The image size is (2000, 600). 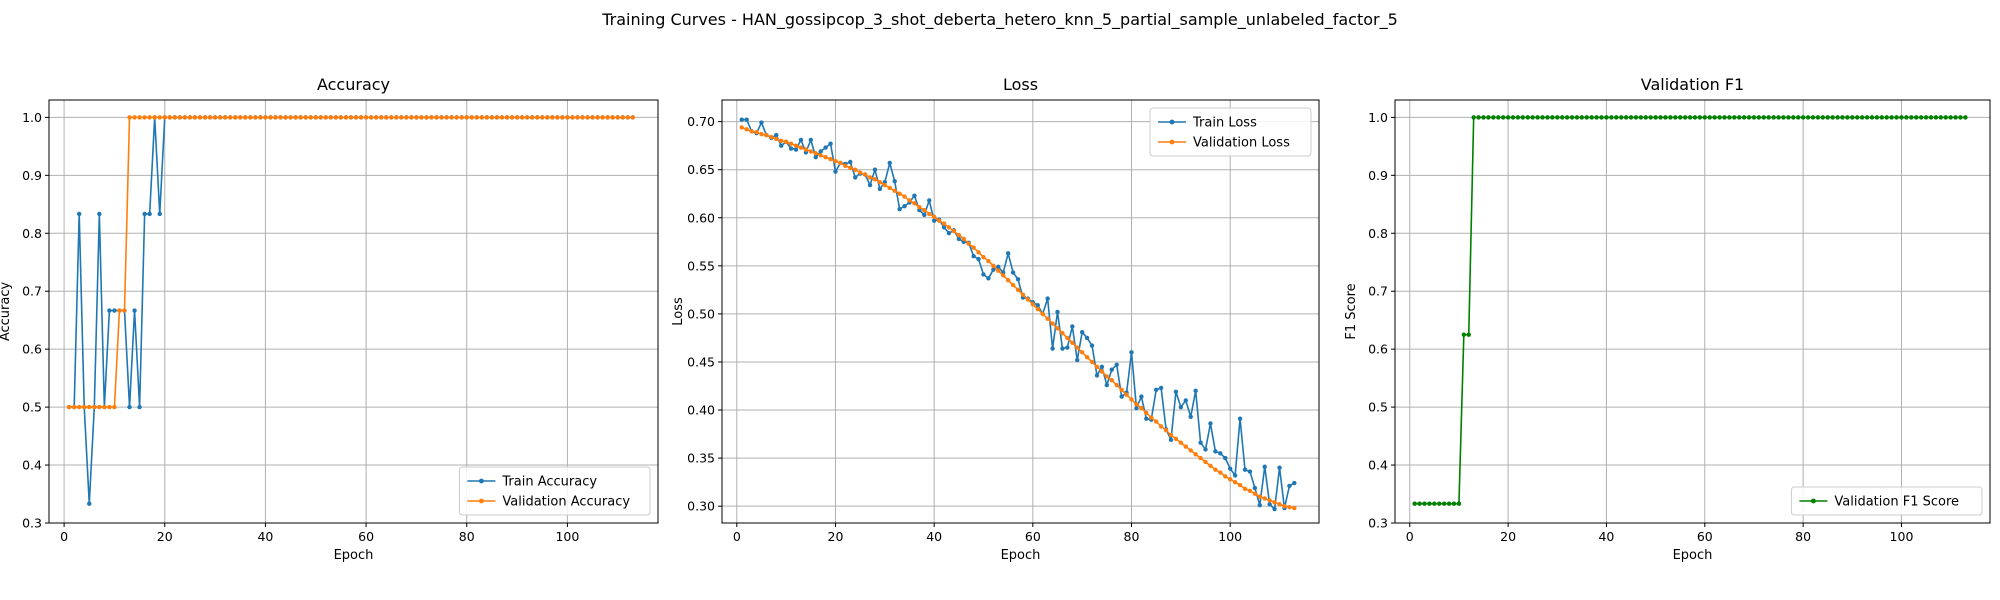 I want to click on y-tick-label: 1.0, so click(x=32, y=117).